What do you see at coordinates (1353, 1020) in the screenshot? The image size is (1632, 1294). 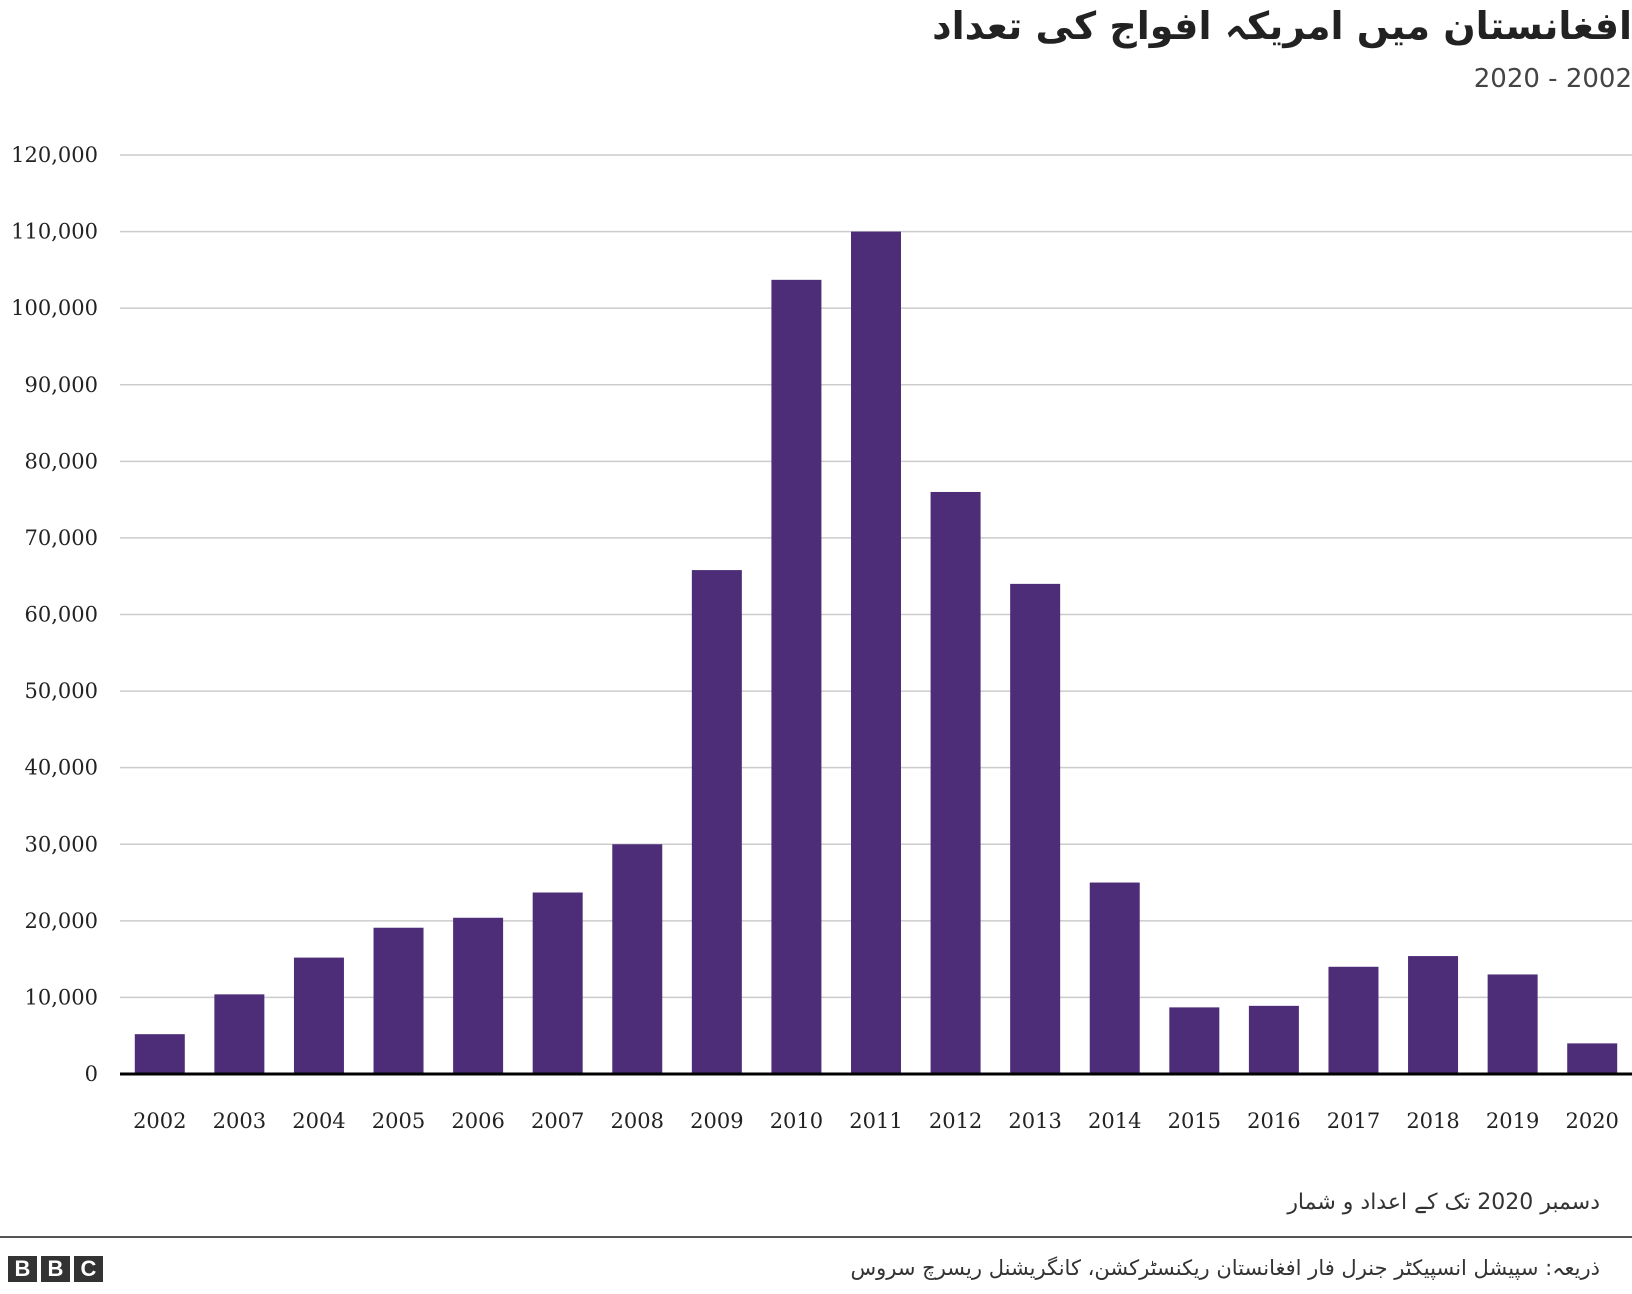 I see `bar-2017` at bounding box center [1353, 1020].